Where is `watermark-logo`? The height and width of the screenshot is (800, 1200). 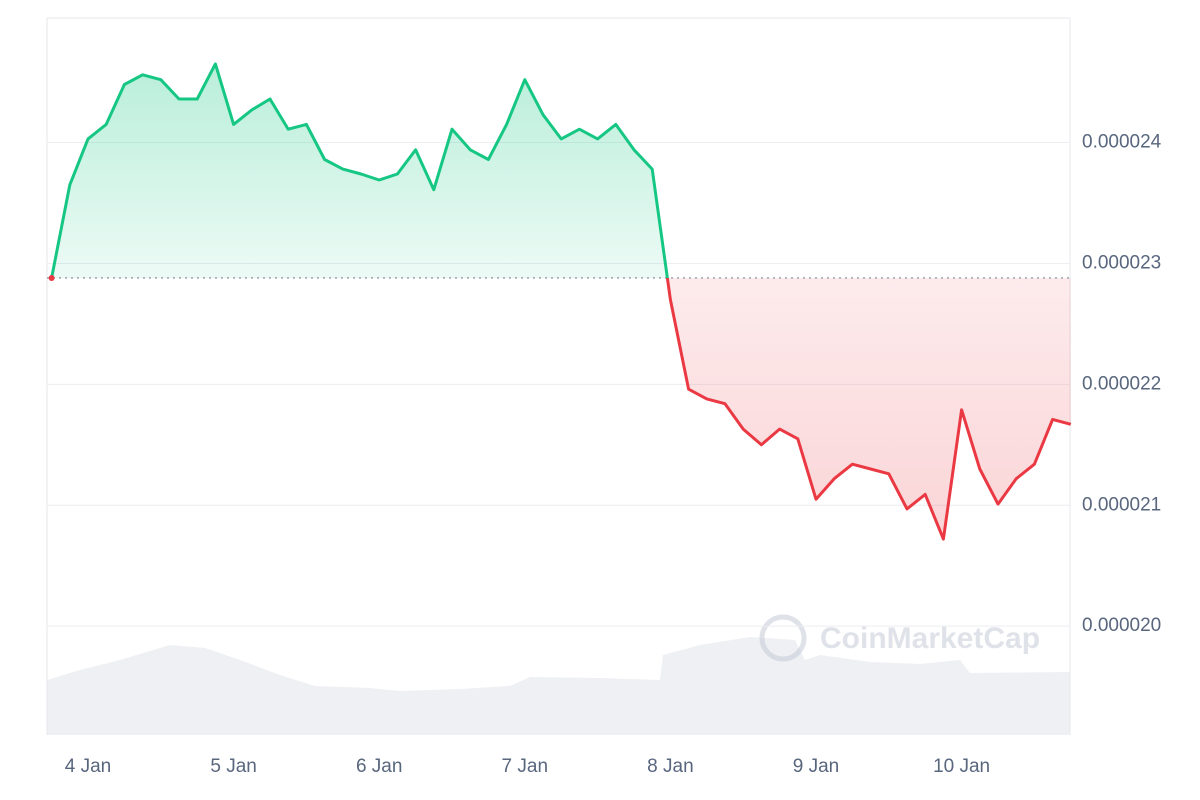 watermark-logo is located at coordinates (783, 638).